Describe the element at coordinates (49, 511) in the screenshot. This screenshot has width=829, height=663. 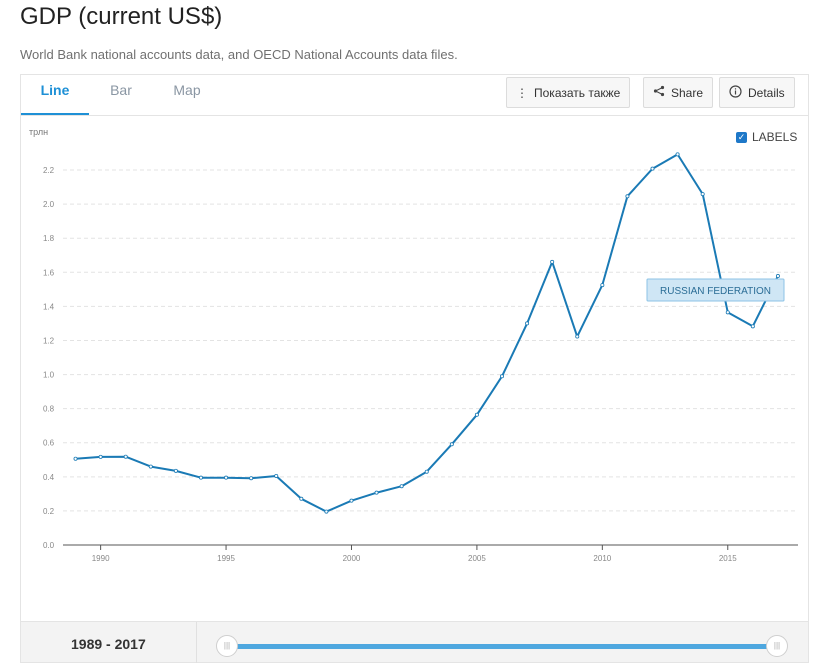
I see `y-tick-label: 0.2` at that location.